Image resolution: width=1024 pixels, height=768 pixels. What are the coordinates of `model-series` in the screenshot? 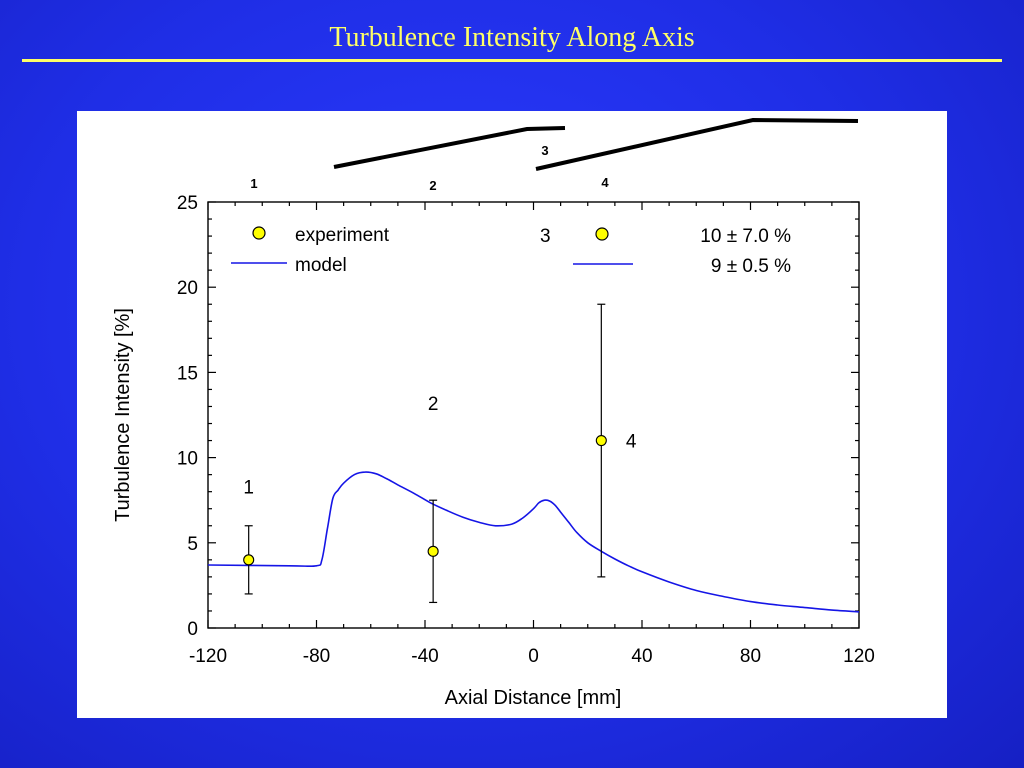 It's located at (533, 542).